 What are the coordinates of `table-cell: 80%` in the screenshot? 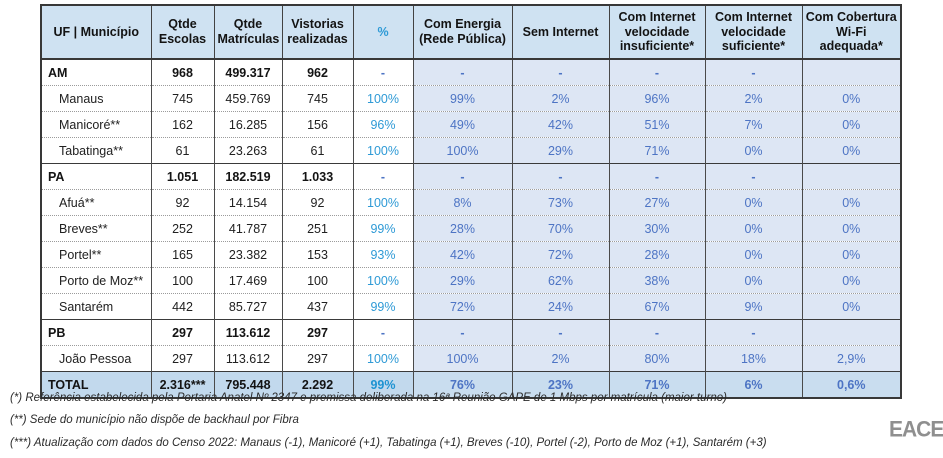 It's located at (657, 358).